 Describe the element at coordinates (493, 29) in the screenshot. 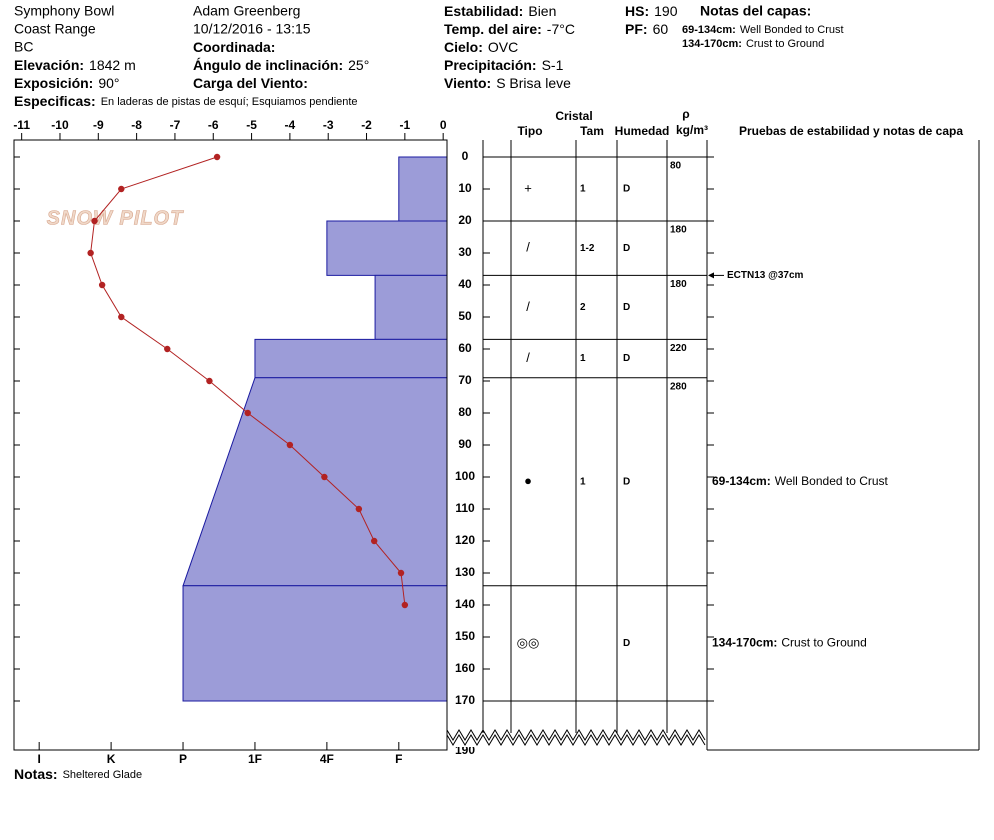

I see `field-label: Temp. del aire:` at that location.